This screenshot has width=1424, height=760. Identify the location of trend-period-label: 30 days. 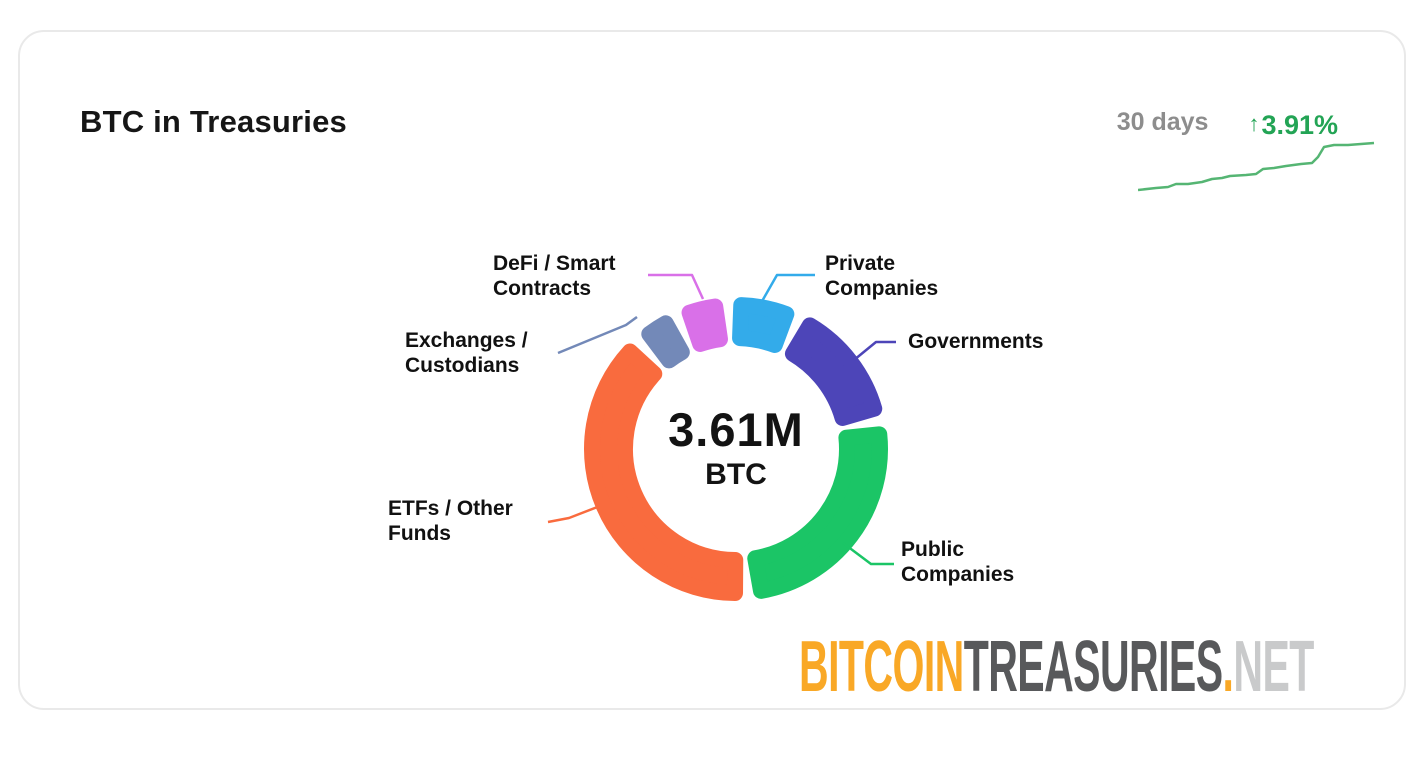
(1162, 122).